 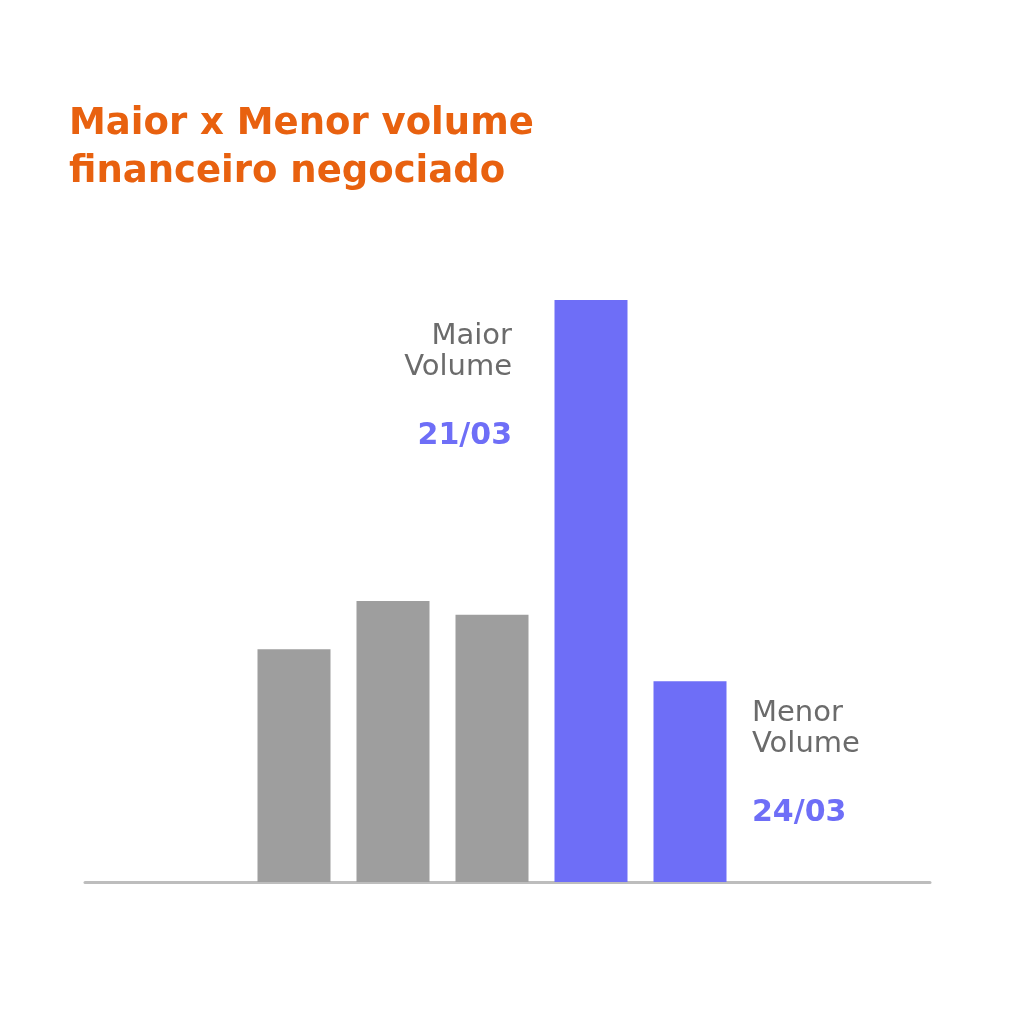 What do you see at coordinates (464, 433) in the screenshot?
I see `annotation: 21/03` at bounding box center [464, 433].